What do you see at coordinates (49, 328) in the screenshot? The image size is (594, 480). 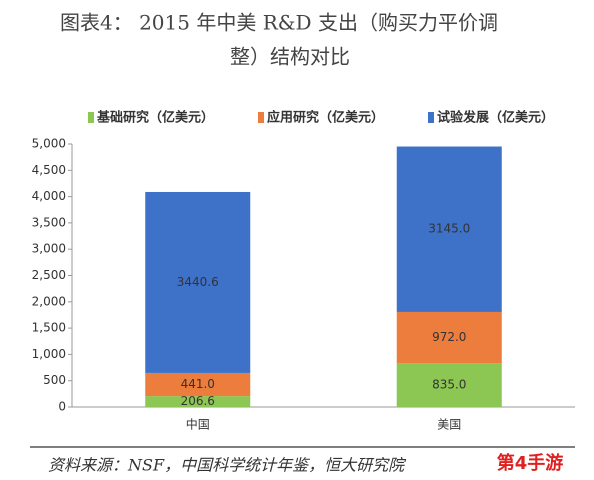 I see `y-tick-label: 1,500` at bounding box center [49, 328].